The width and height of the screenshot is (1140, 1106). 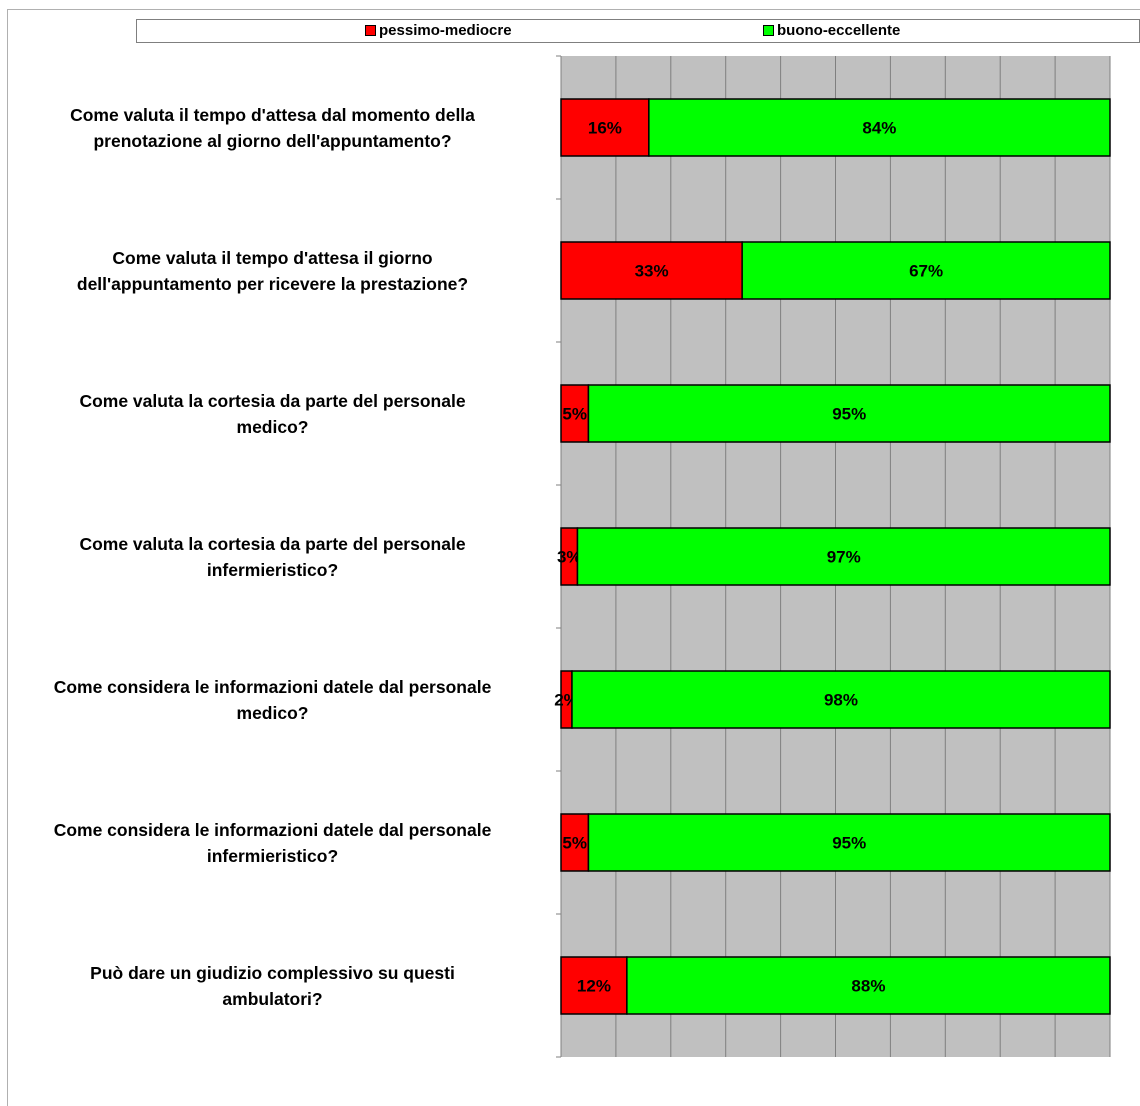 I want to click on legend-item-pessimo-mediocre: pessimo-mediocre, so click(x=438, y=30).